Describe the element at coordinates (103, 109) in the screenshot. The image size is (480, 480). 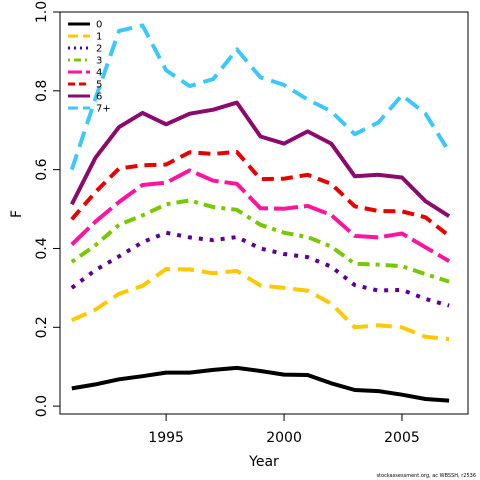
I see `legend-label: 7+` at that location.